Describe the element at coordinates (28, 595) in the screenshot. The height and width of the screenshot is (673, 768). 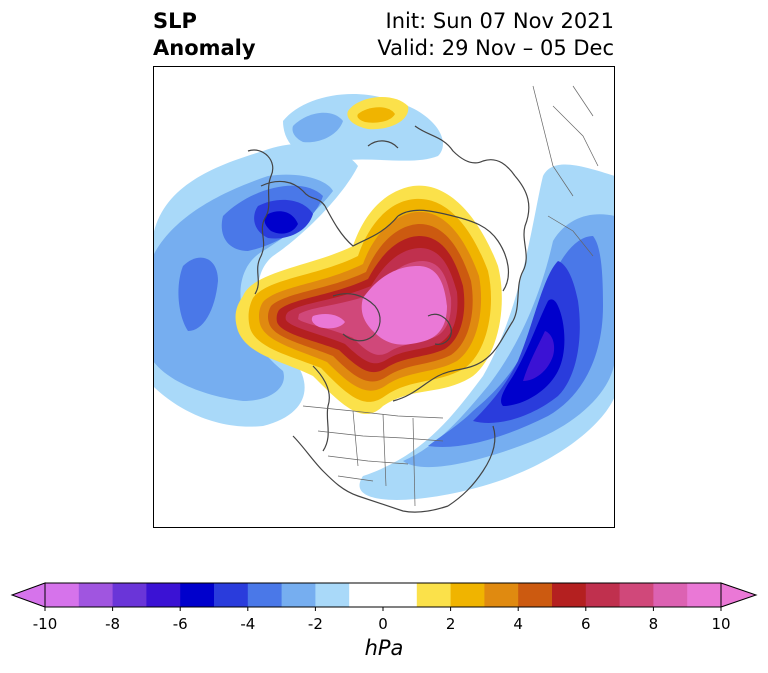
I see `colorbar-extend-min` at that location.